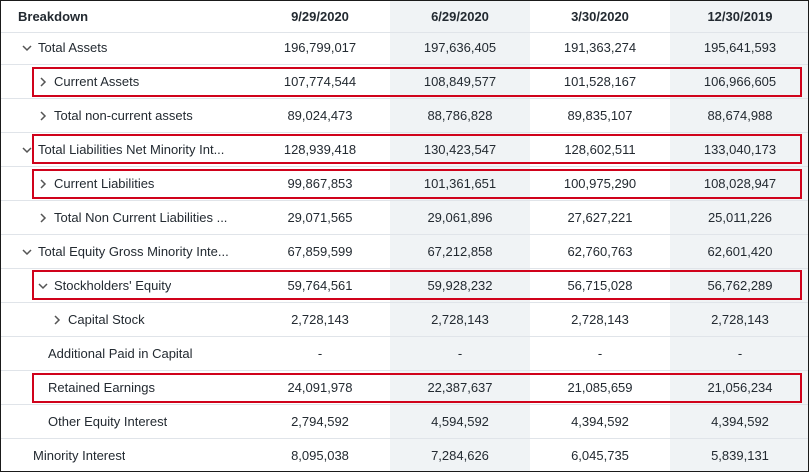  Describe the element at coordinates (460, 421) in the screenshot. I see `value-cell-2: 4,594,592` at that location.